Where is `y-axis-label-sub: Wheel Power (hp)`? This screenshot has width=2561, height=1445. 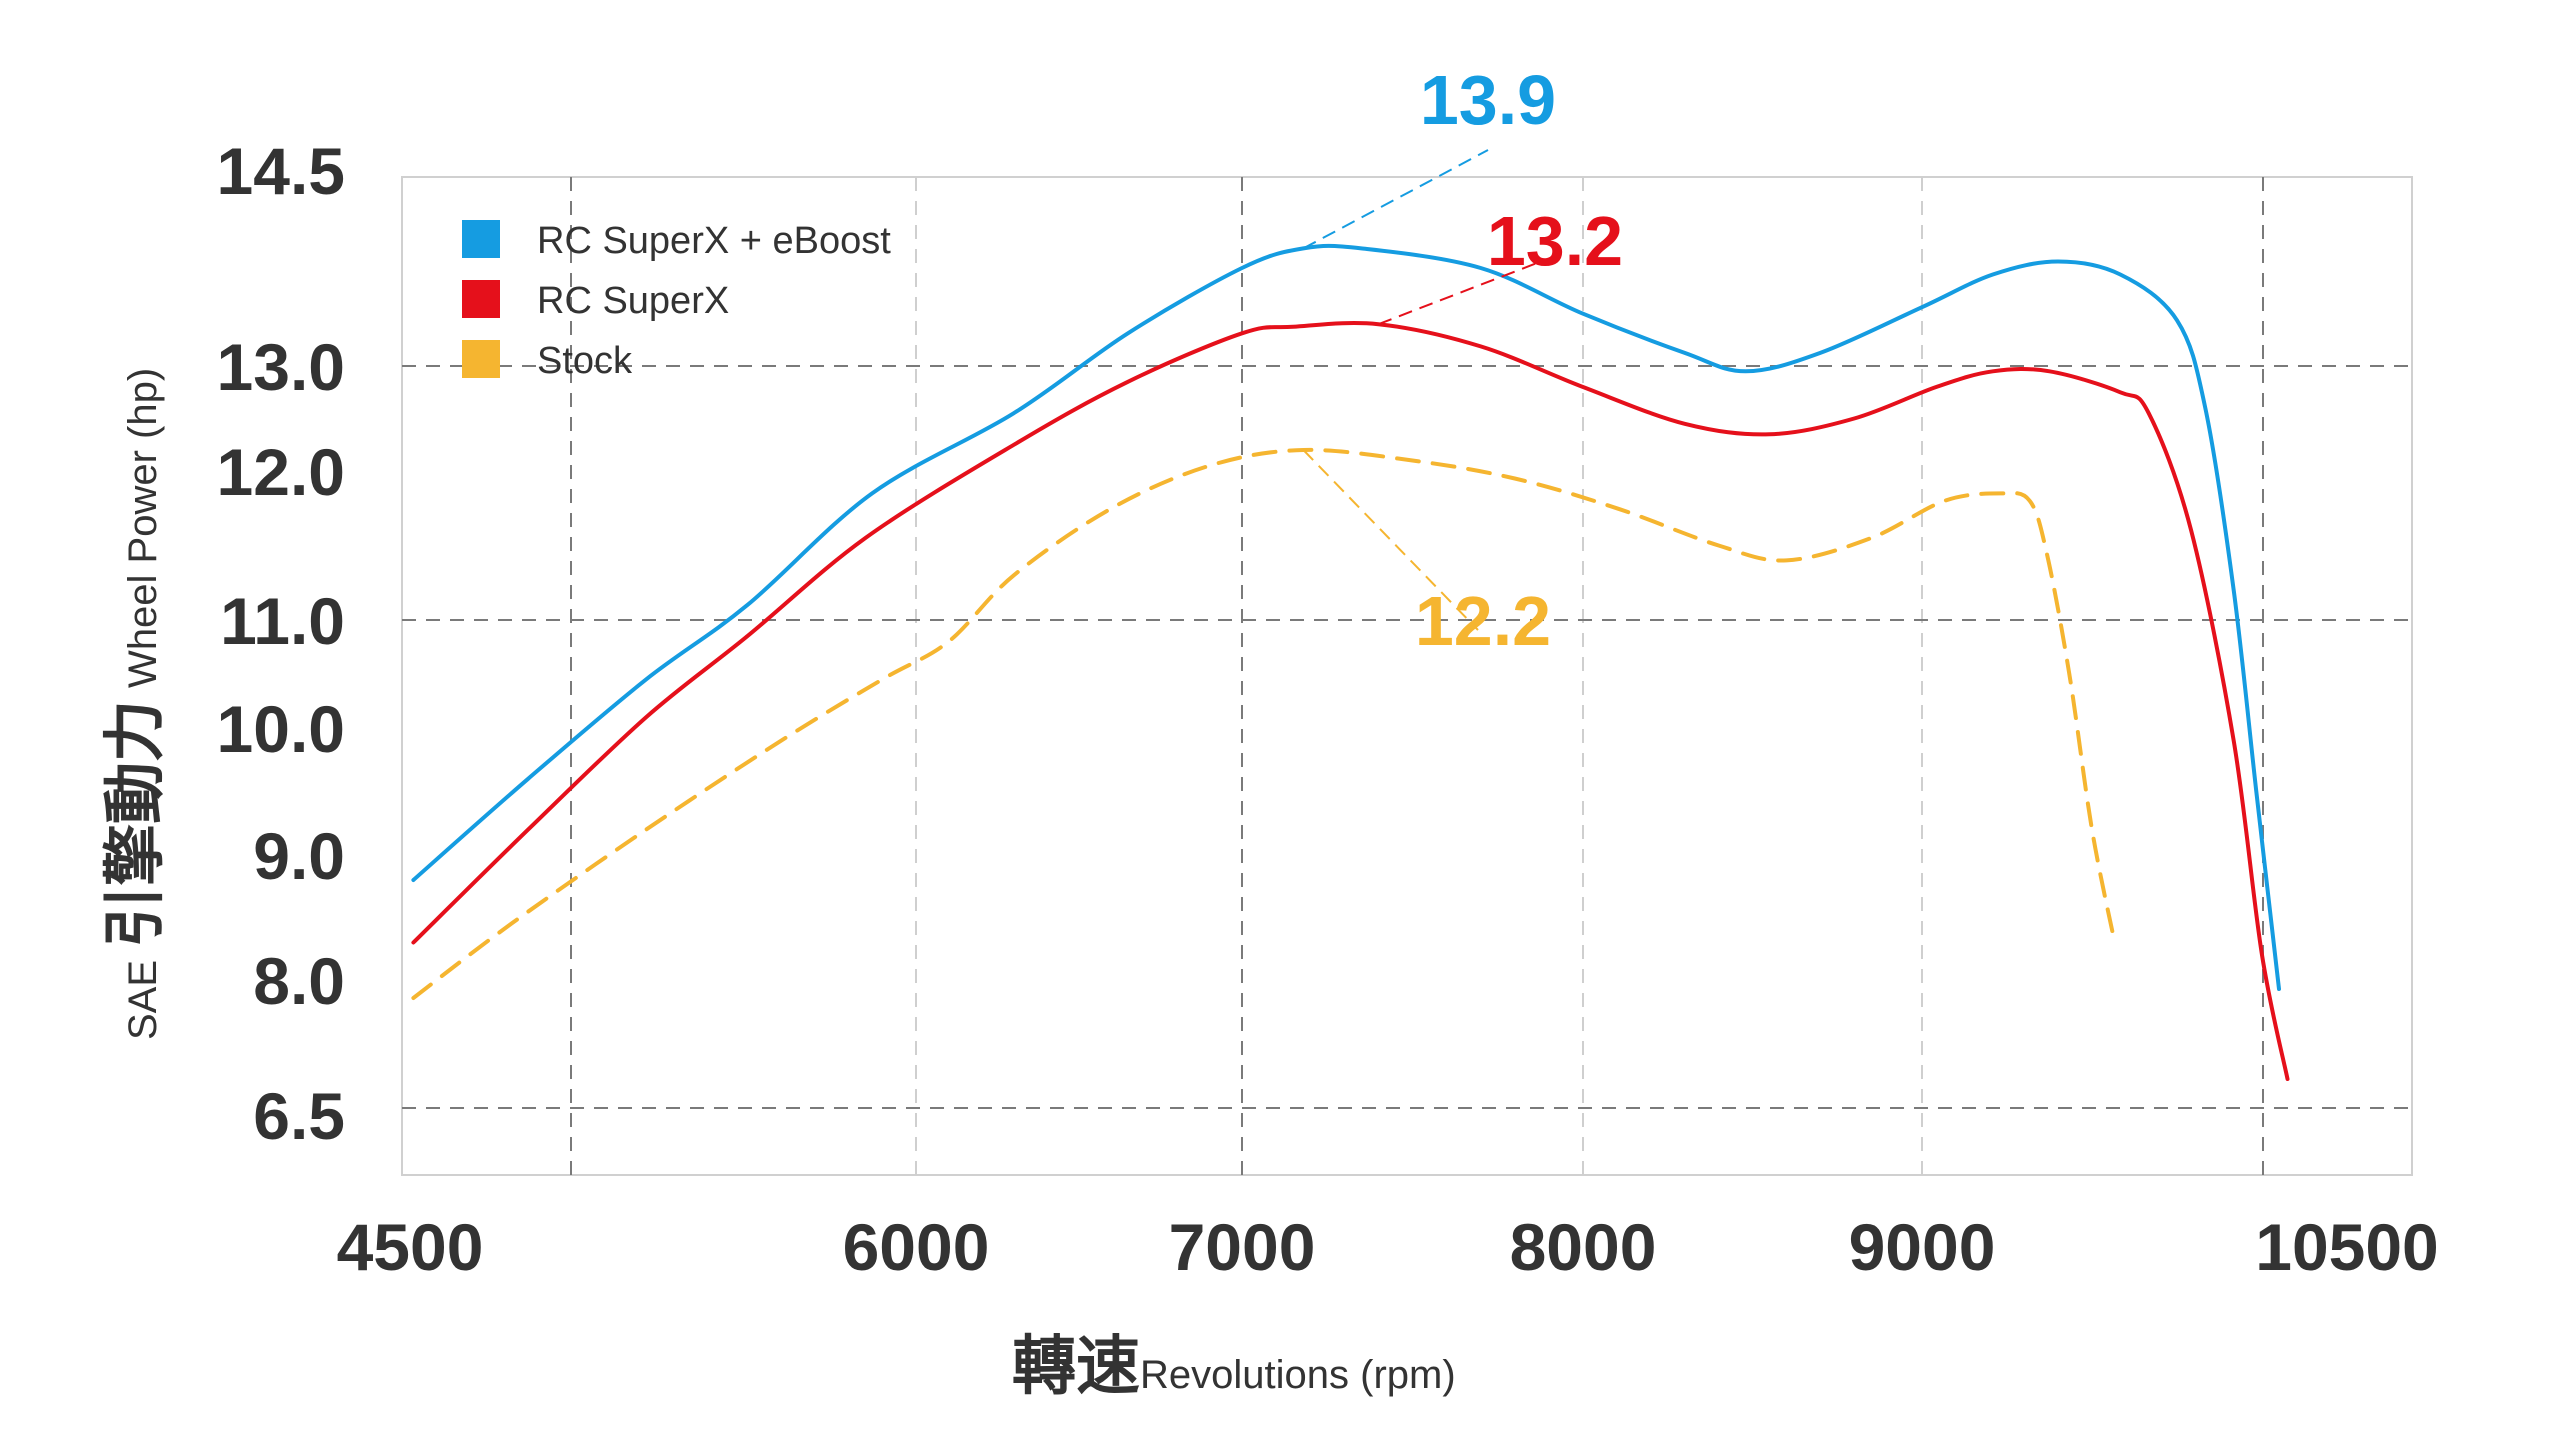
y-axis-label-sub: Wheel Power (hp) is located at coordinates (143, 528).